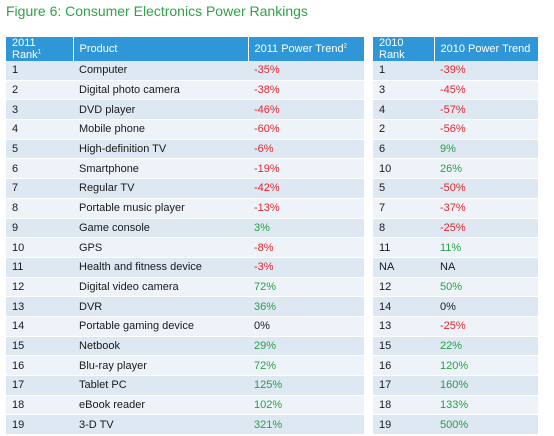  Describe the element at coordinates (185, 90) in the screenshot. I see `table-row: 2 Digital photo camera -38%` at that location.